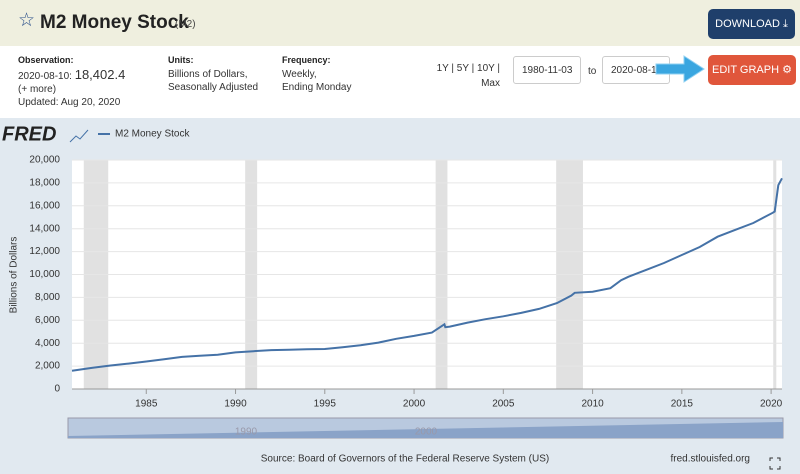 This screenshot has width=800, height=474. What do you see at coordinates (680, 69) in the screenshot?
I see `arrow` at bounding box center [680, 69].